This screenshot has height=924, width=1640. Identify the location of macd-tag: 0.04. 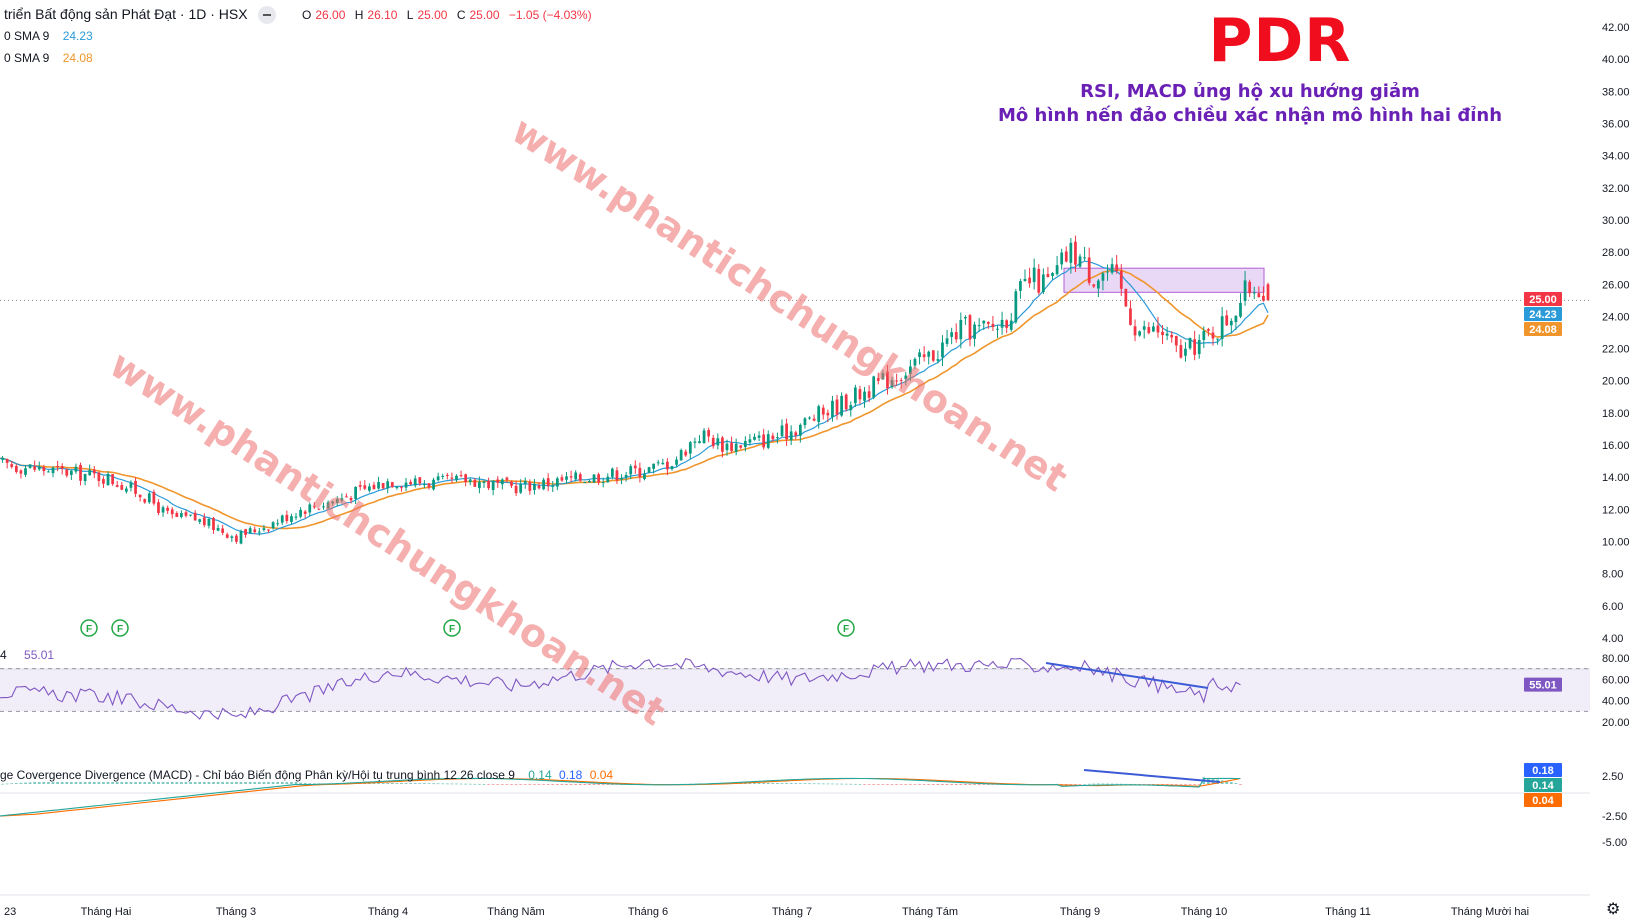
(1543, 801).